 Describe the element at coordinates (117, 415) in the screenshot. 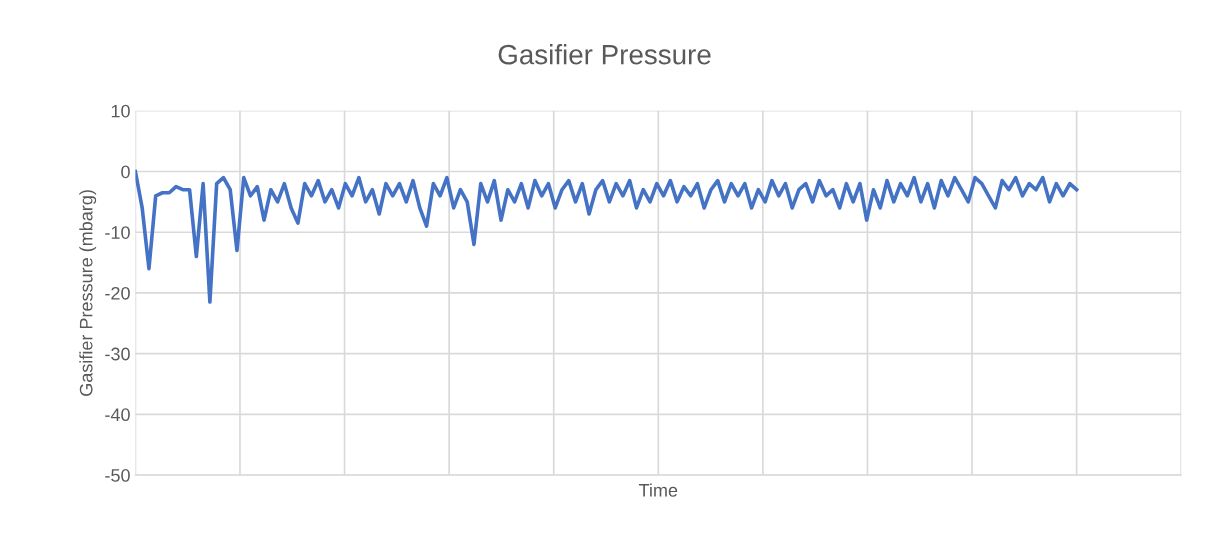

I see `y-tick-label: -40` at that location.